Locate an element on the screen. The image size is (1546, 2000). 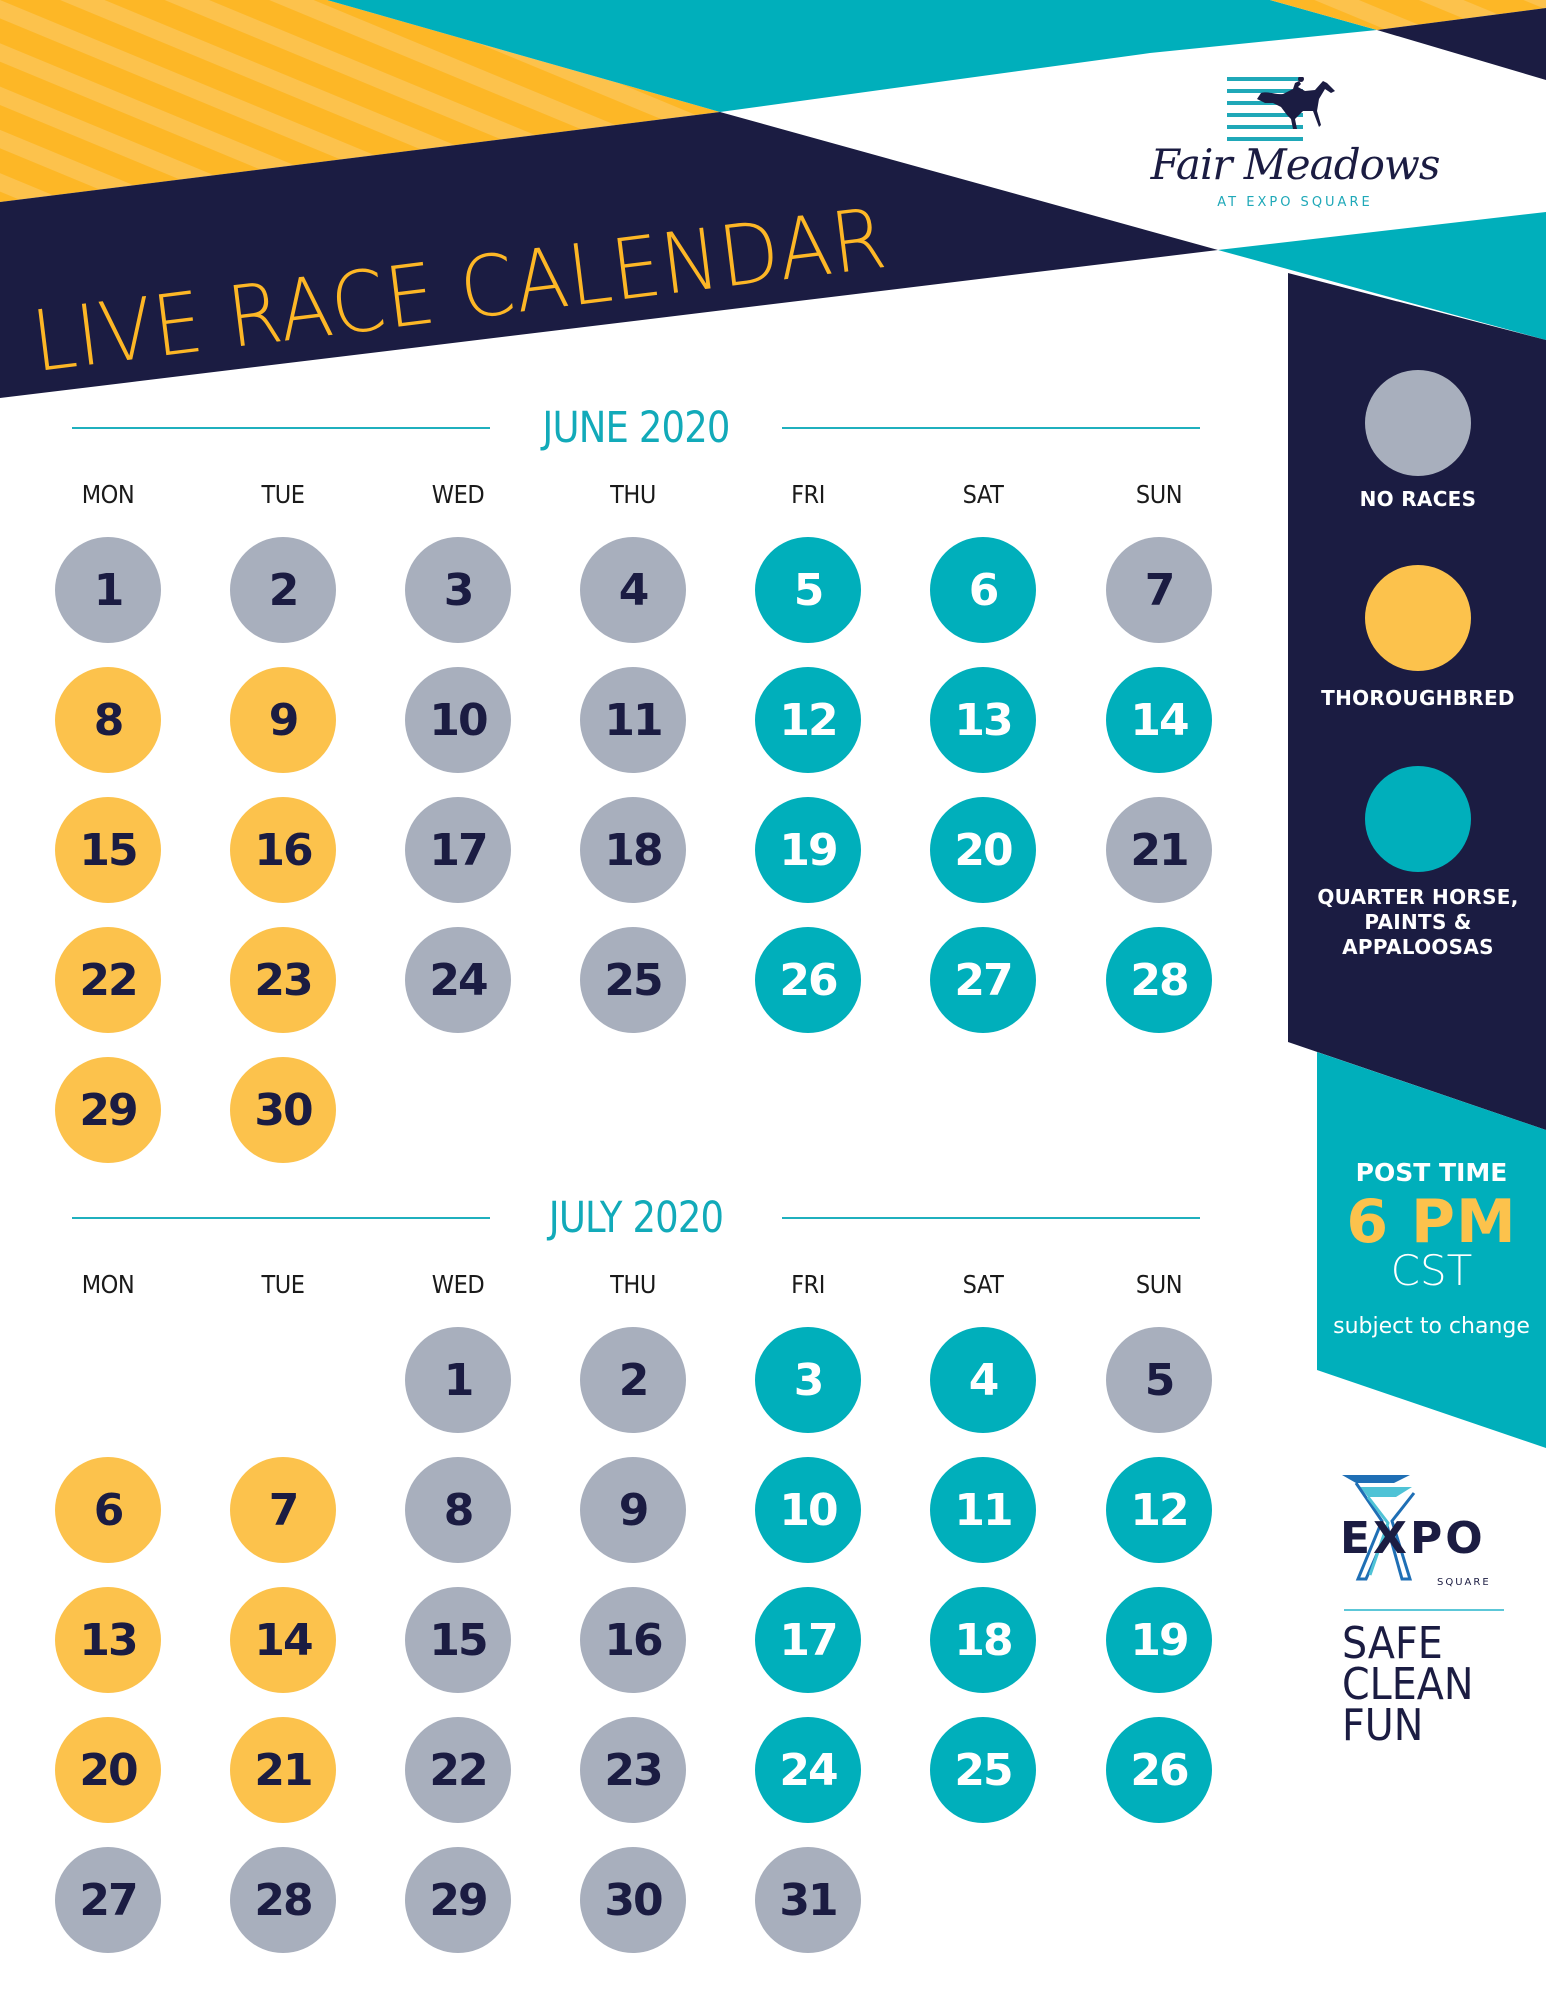
expo-flag-x-icon is located at coordinates (1379, 1528).